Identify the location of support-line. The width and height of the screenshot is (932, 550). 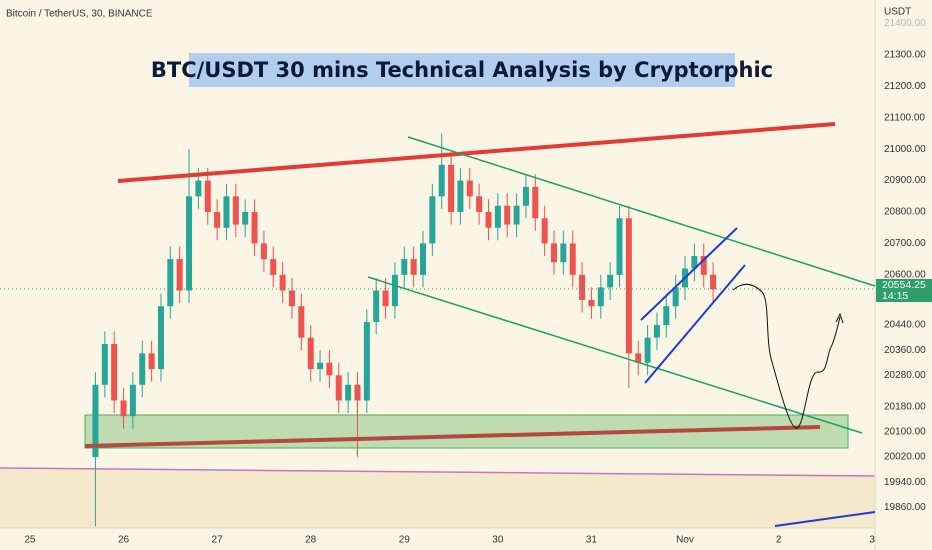
(438, 472).